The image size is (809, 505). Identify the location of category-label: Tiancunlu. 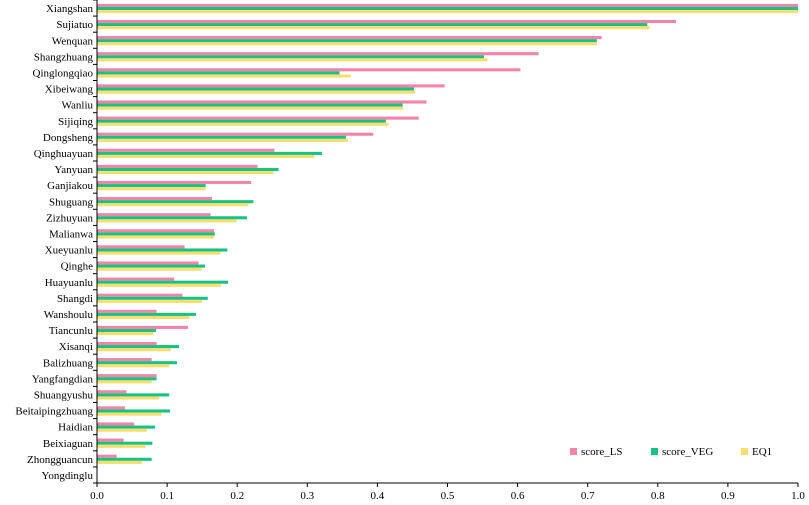
(71, 331).